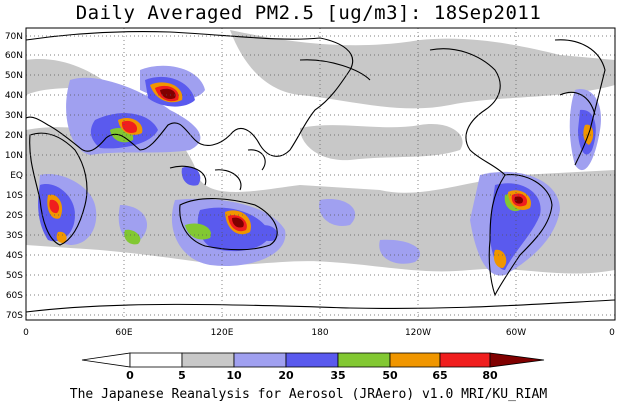  Describe the element at coordinates (439, 375) in the screenshot. I see `colorbar-label: 65` at that location.